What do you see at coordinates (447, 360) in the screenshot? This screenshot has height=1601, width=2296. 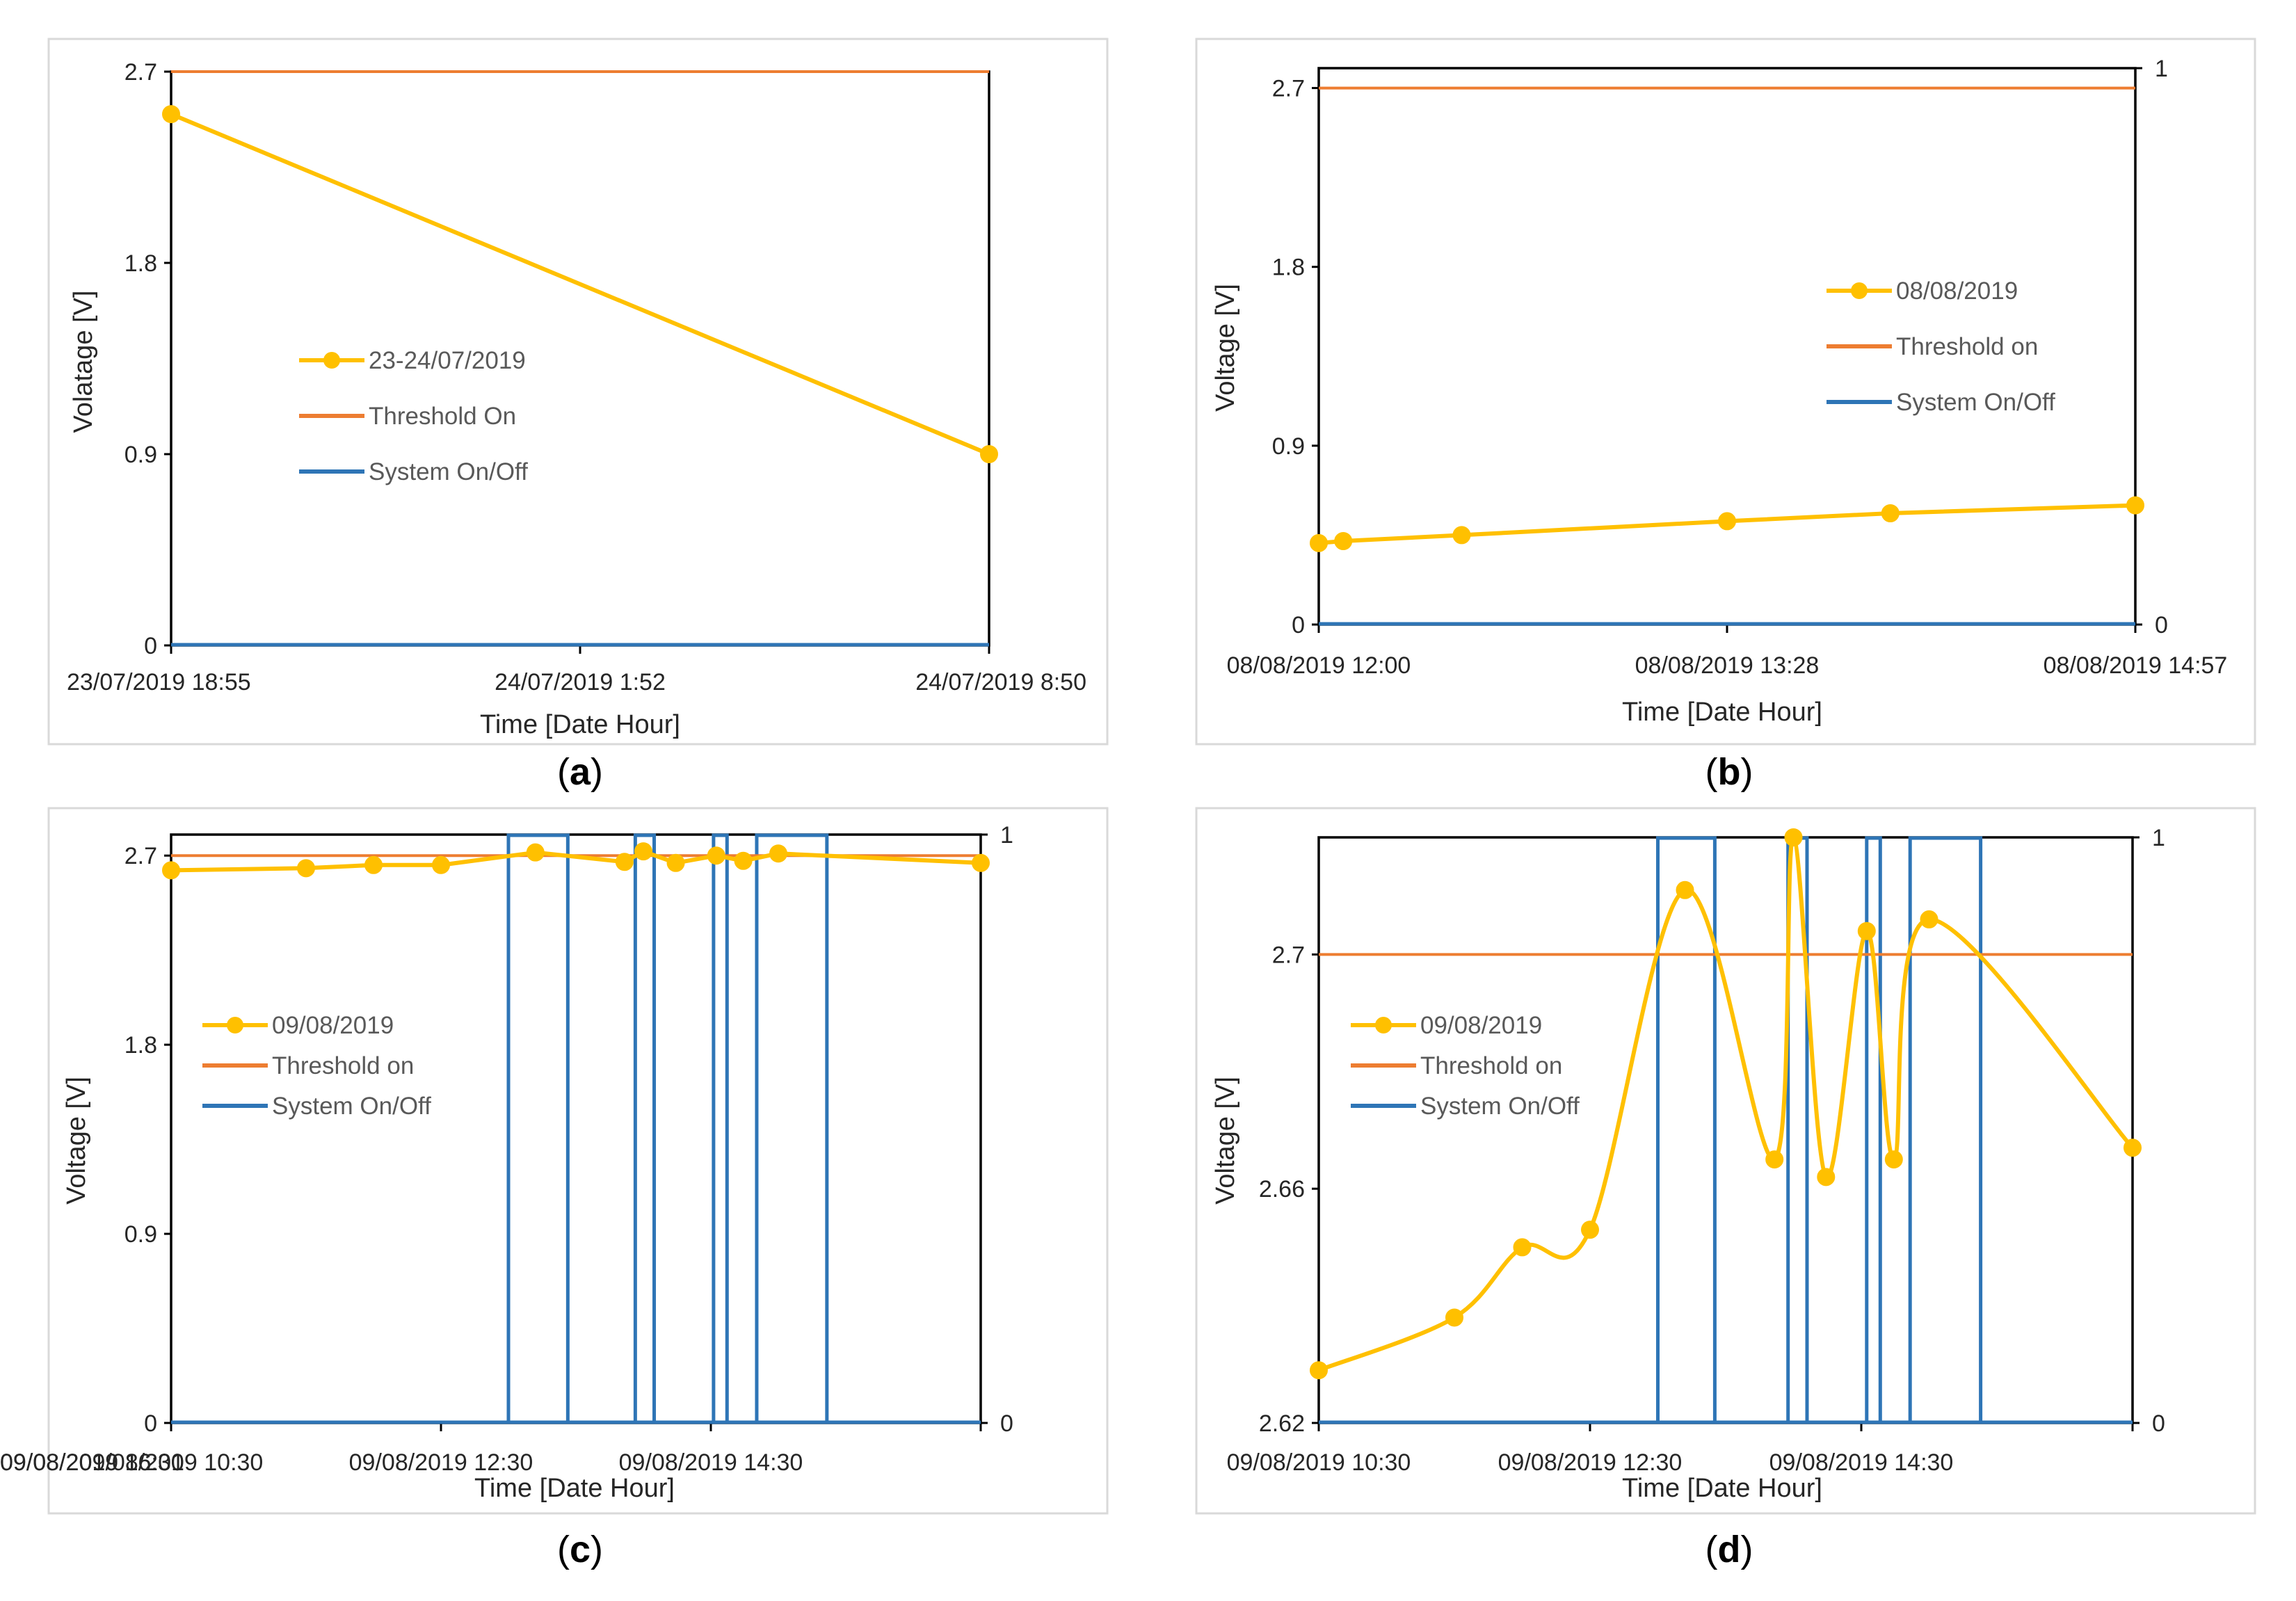 I see `legend-label: 23-24/07/2019` at bounding box center [447, 360].